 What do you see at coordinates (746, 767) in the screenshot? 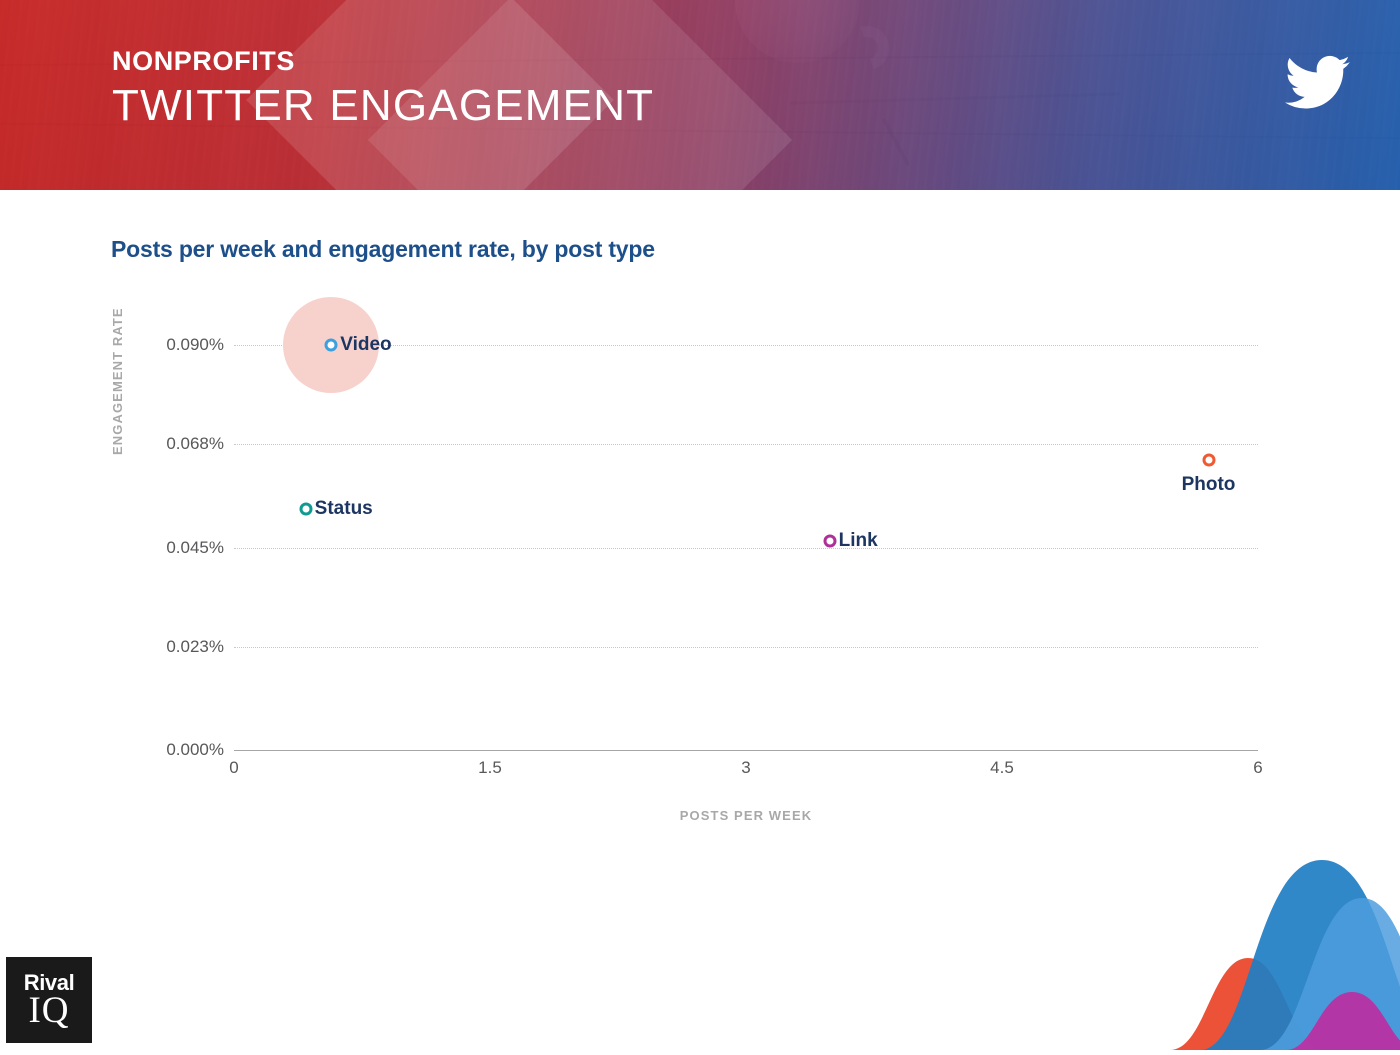
I see `x-axis-tick-label: 3` at bounding box center [746, 767].